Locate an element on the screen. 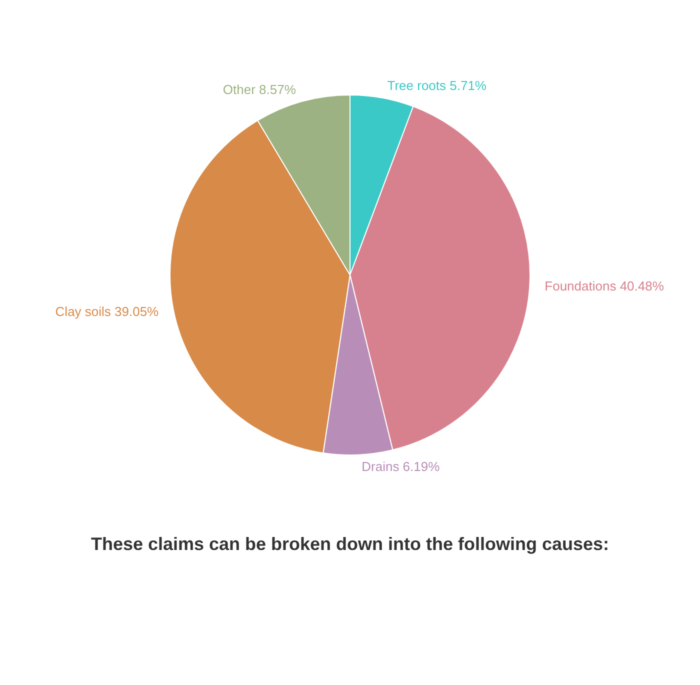 The width and height of the screenshot is (700, 685). slice-label: Other 8.57% is located at coordinates (259, 89).